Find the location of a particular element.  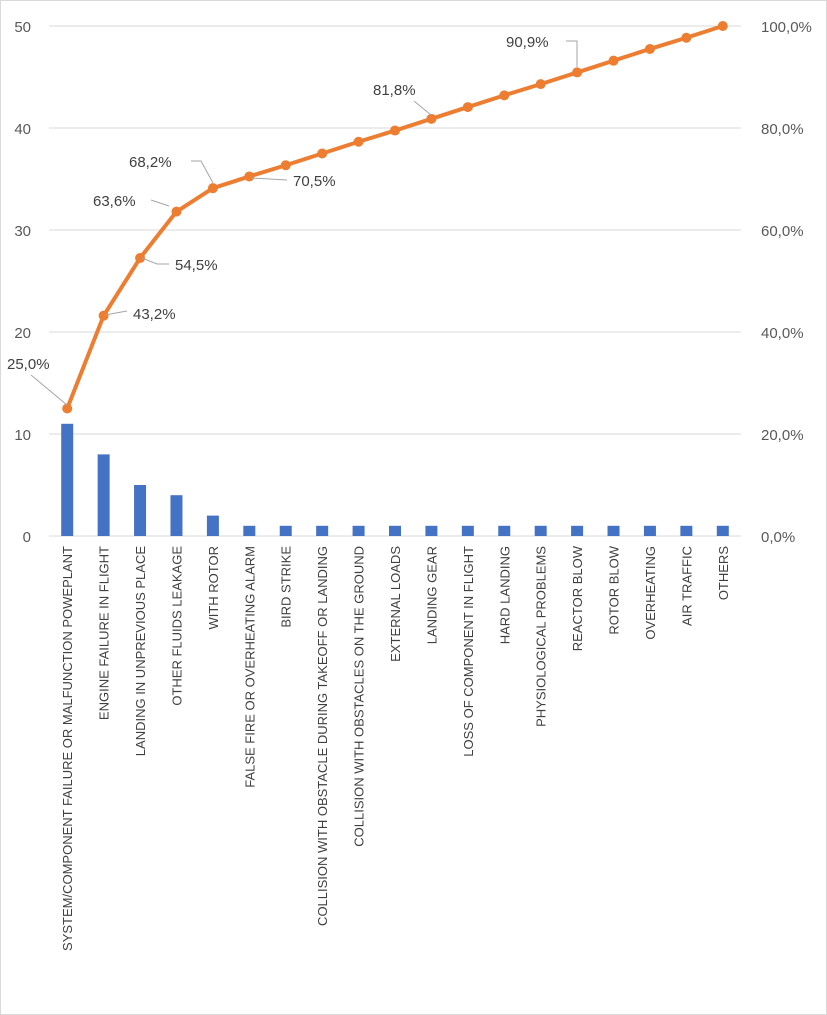

x-axis-category-label: OTHER FLUIDS LEAKAGE is located at coordinates (176, 626).